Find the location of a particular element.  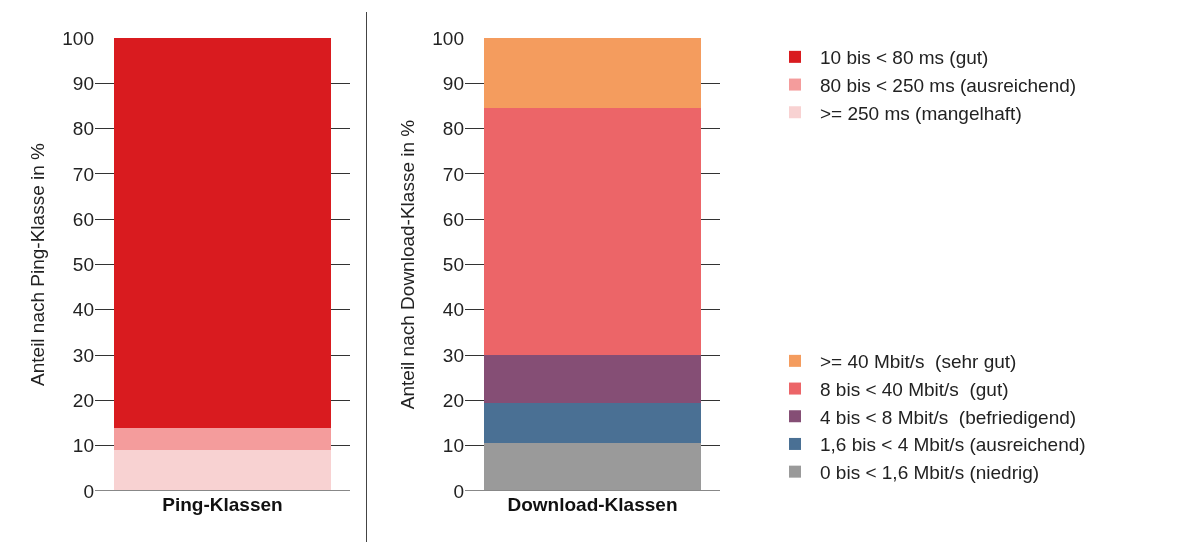

legend-label: 4 bis < 8 Mbit/s (befriedigend) is located at coordinates (948, 417).